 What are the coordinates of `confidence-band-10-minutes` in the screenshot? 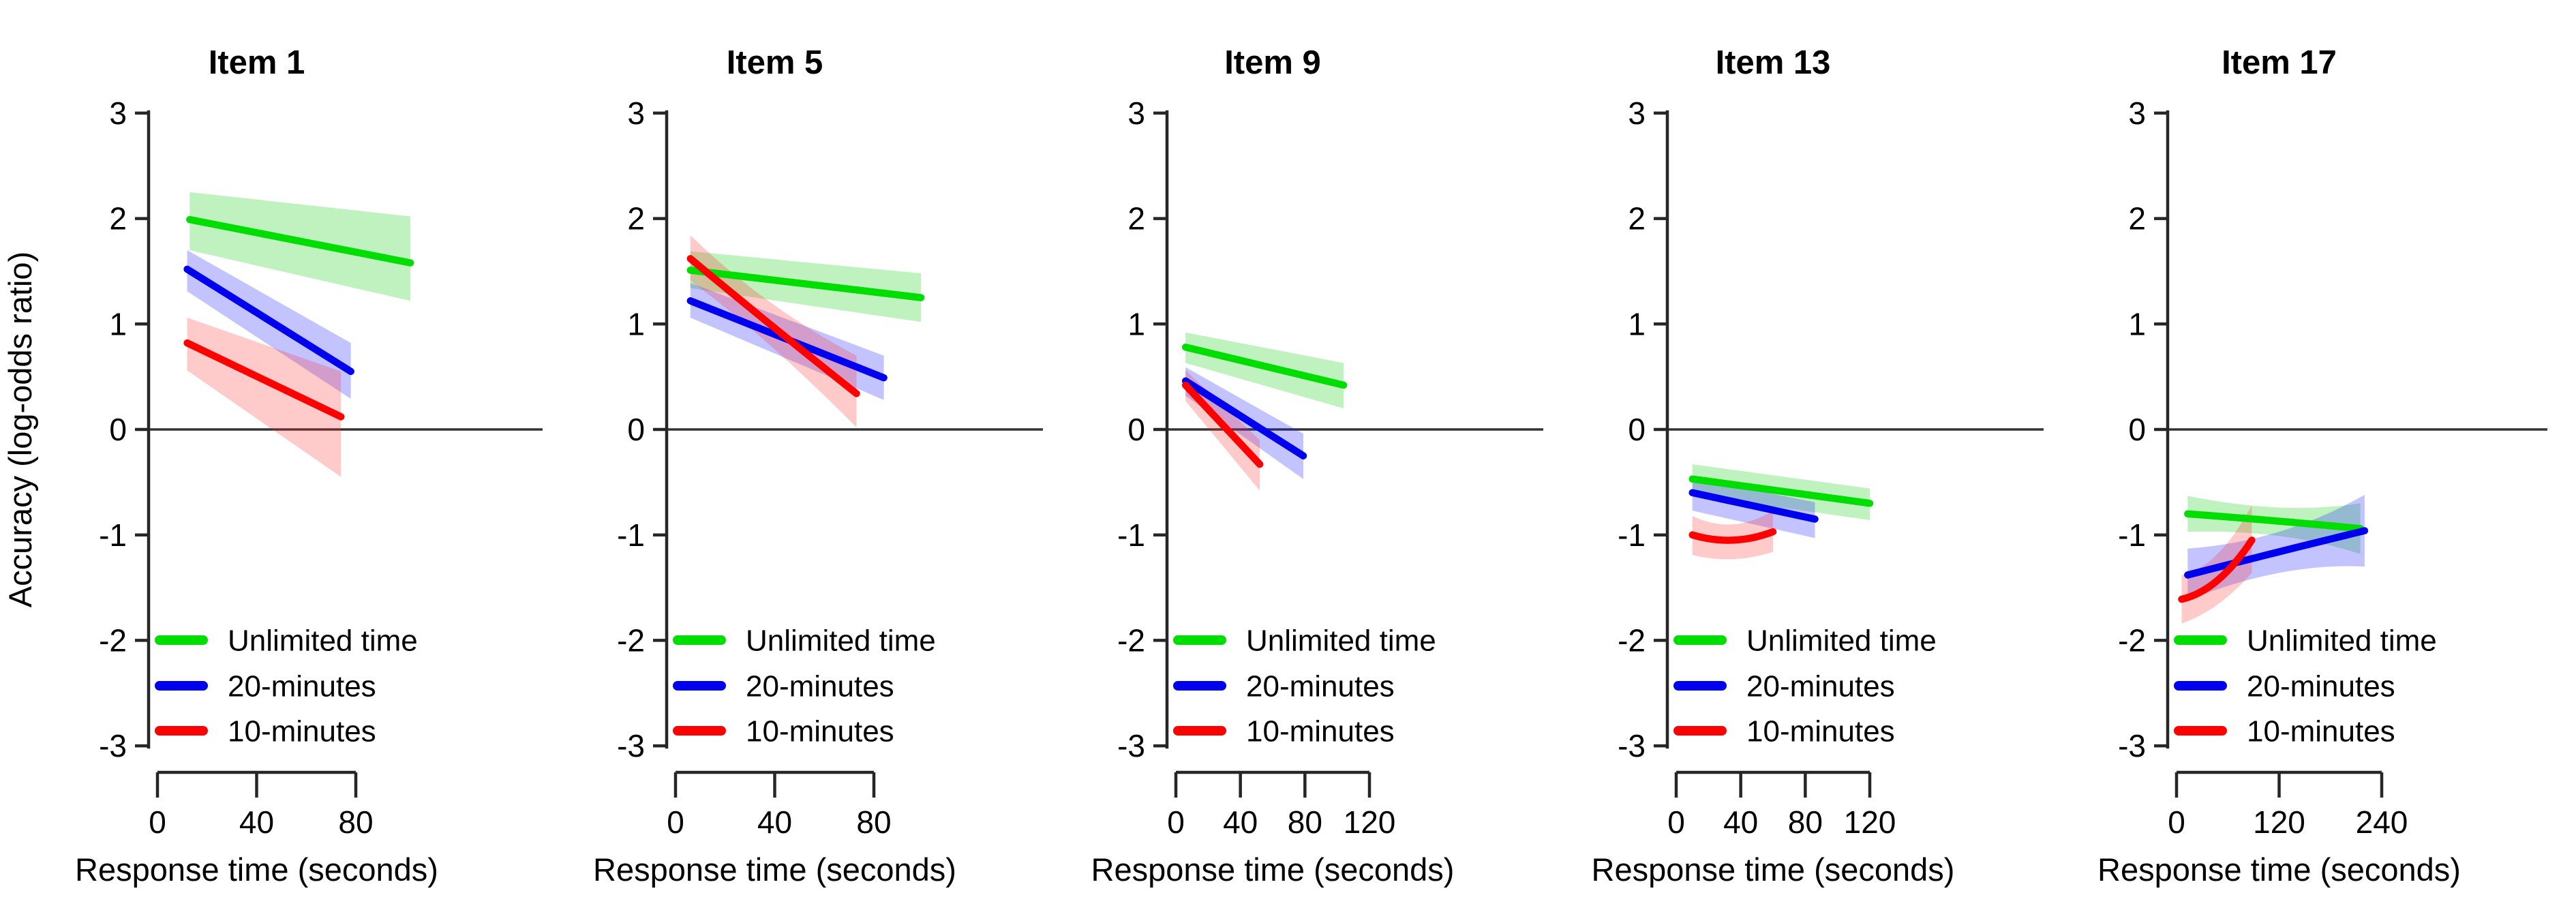 It's located at (1732, 535).